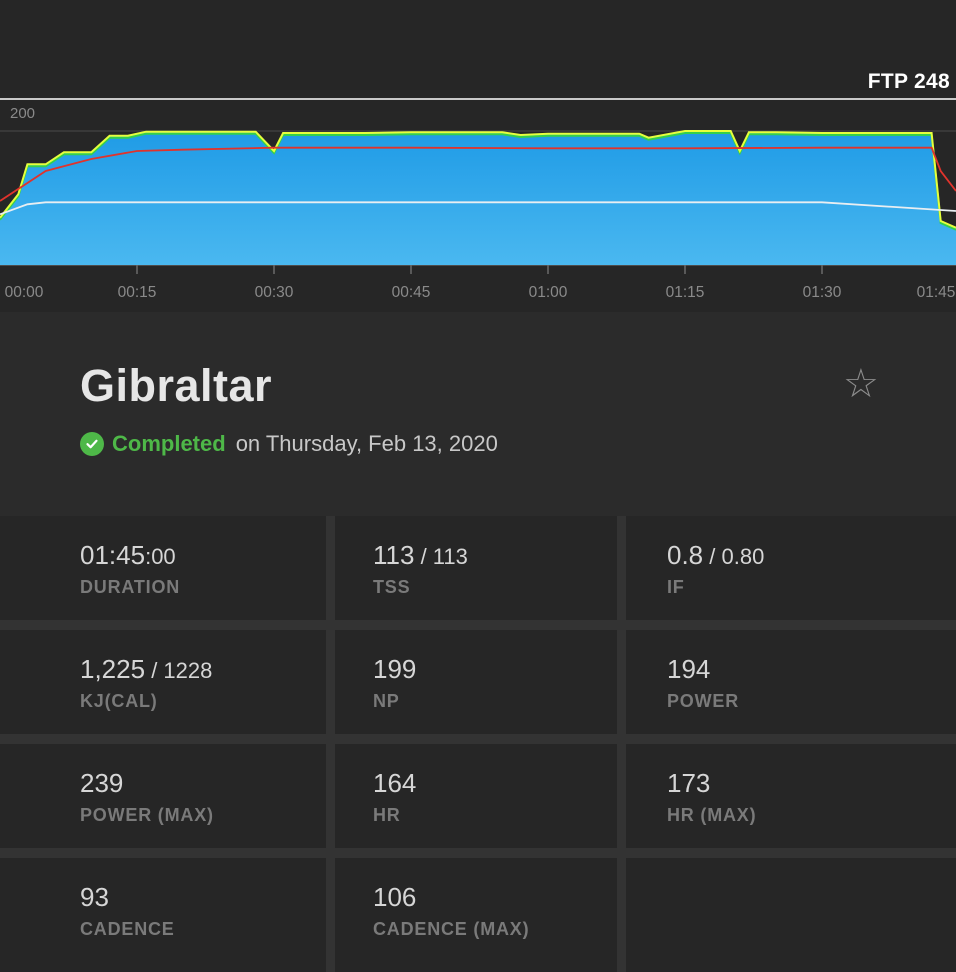 The width and height of the screenshot is (956, 972). Describe the element at coordinates (716, 555) in the screenshot. I see `stat-value: 0.8 / 0.80` at that location.